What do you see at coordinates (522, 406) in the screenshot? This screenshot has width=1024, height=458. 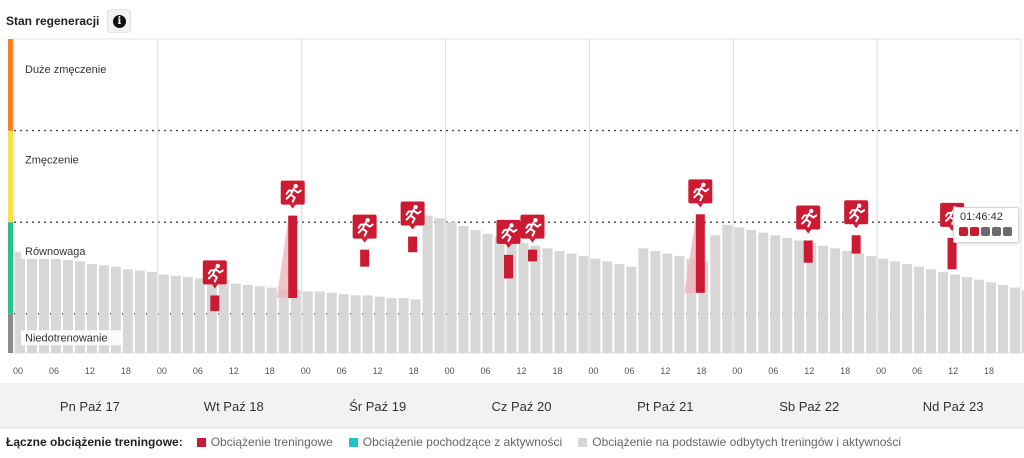 I see `day-label: Cz Paź 20` at bounding box center [522, 406].